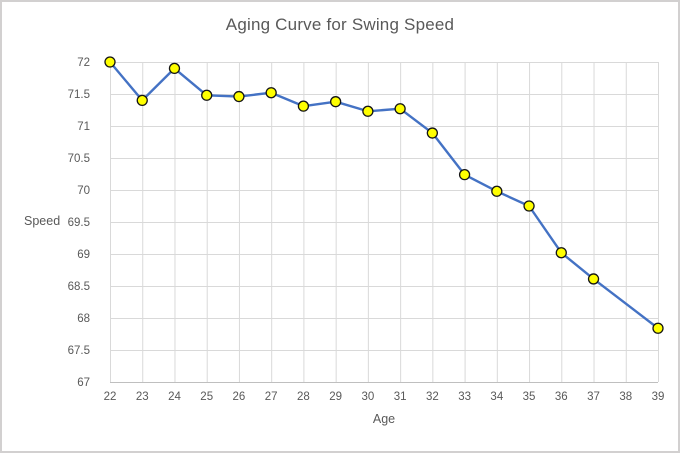 The height and width of the screenshot is (453, 680). Describe the element at coordinates (83, 63) in the screenshot. I see `y-tick-label: 72` at that location.